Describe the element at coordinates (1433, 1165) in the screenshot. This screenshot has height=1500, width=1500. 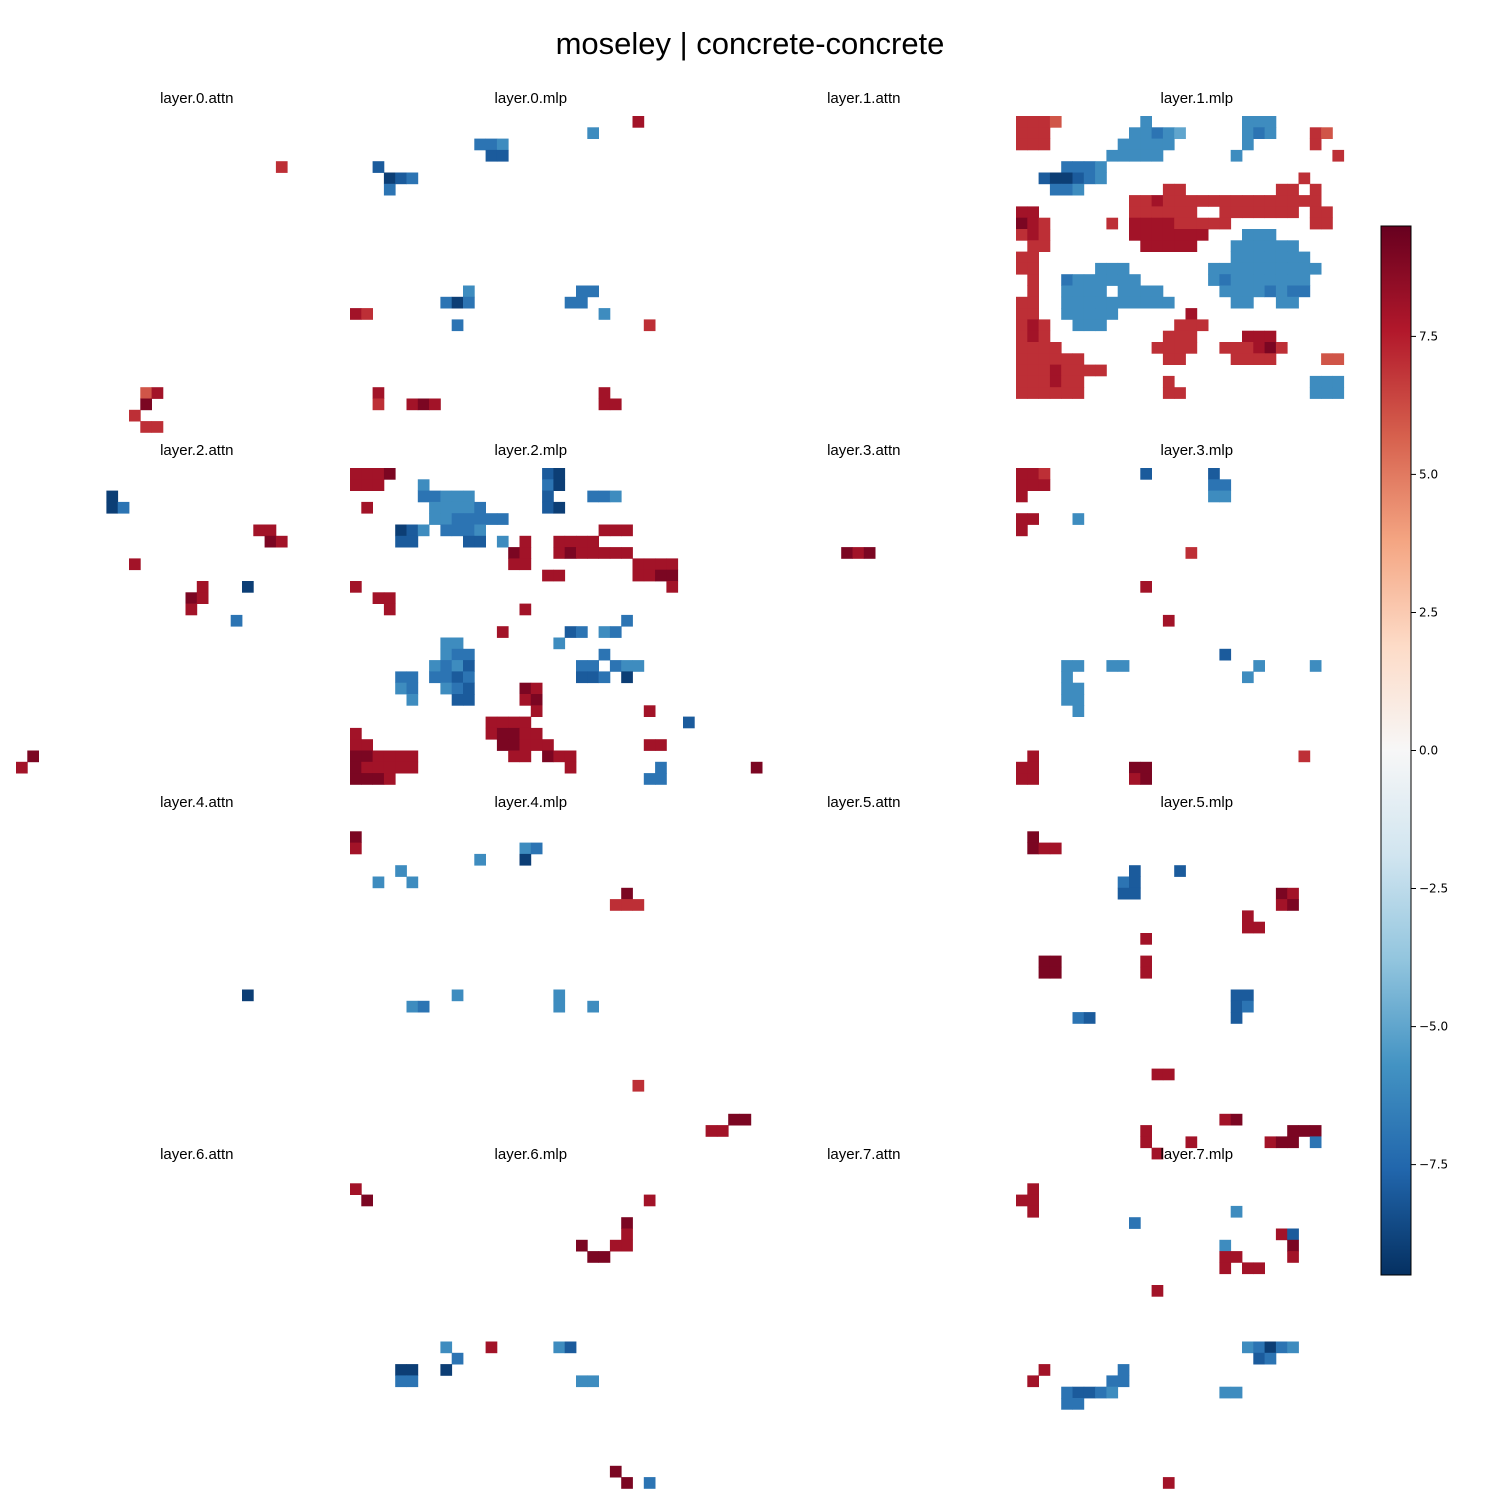
I see `colorbar-tick-label: −7.5` at that location.